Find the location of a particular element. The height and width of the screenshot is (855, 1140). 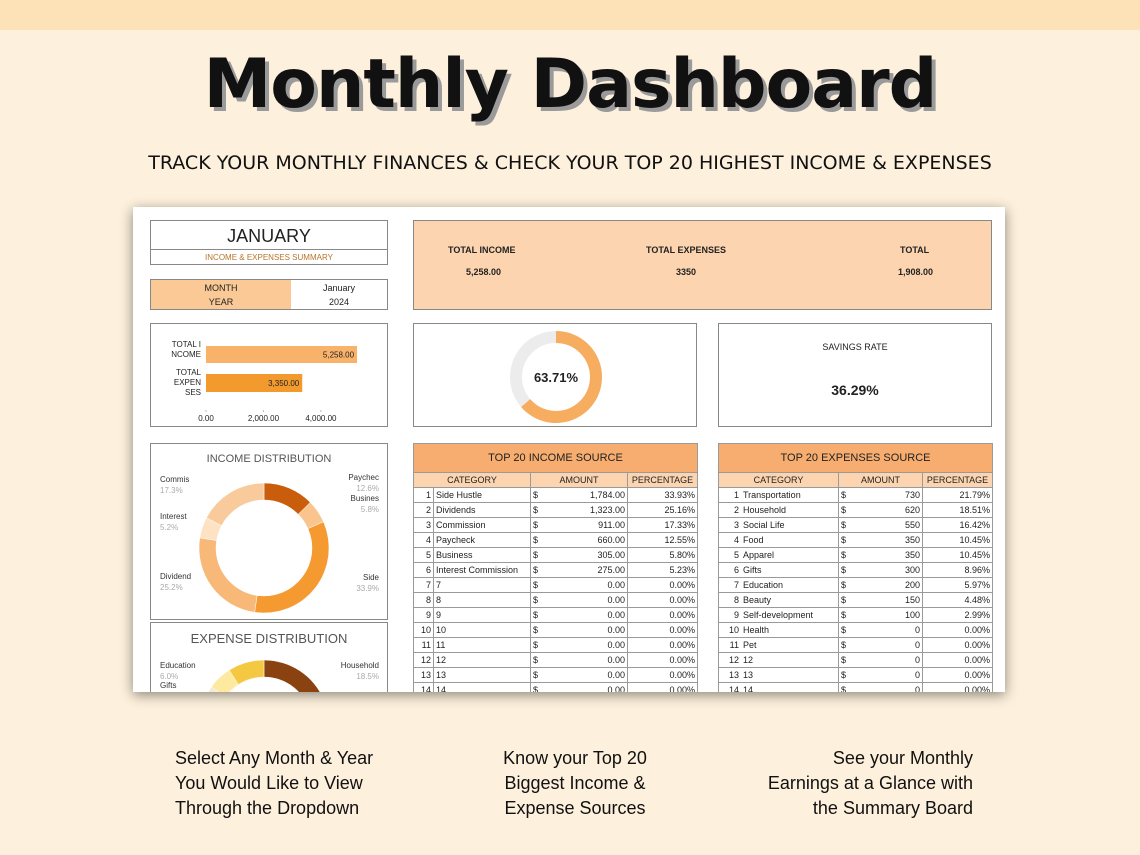

title: Monthly Dashboard is located at coordinates (570, 84).